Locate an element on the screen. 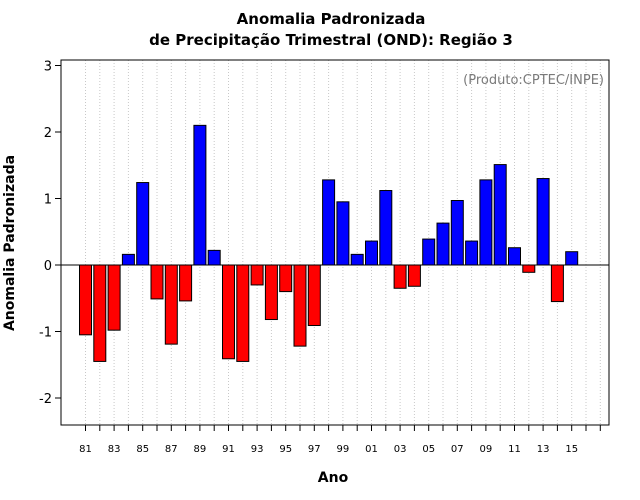  bar-2004 is located at coordinates (414, 275).